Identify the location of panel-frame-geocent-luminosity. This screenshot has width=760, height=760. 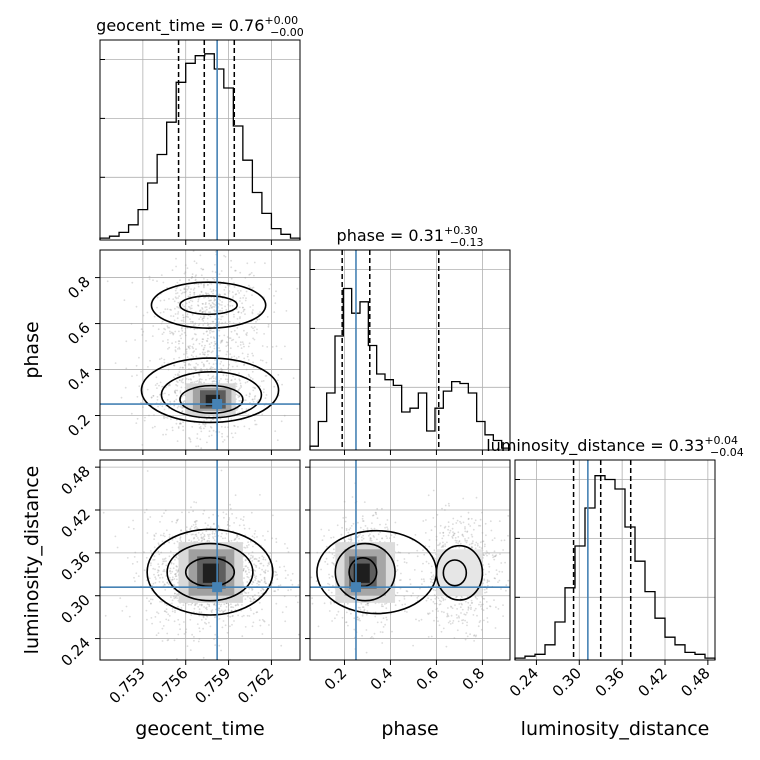
(200, 560).